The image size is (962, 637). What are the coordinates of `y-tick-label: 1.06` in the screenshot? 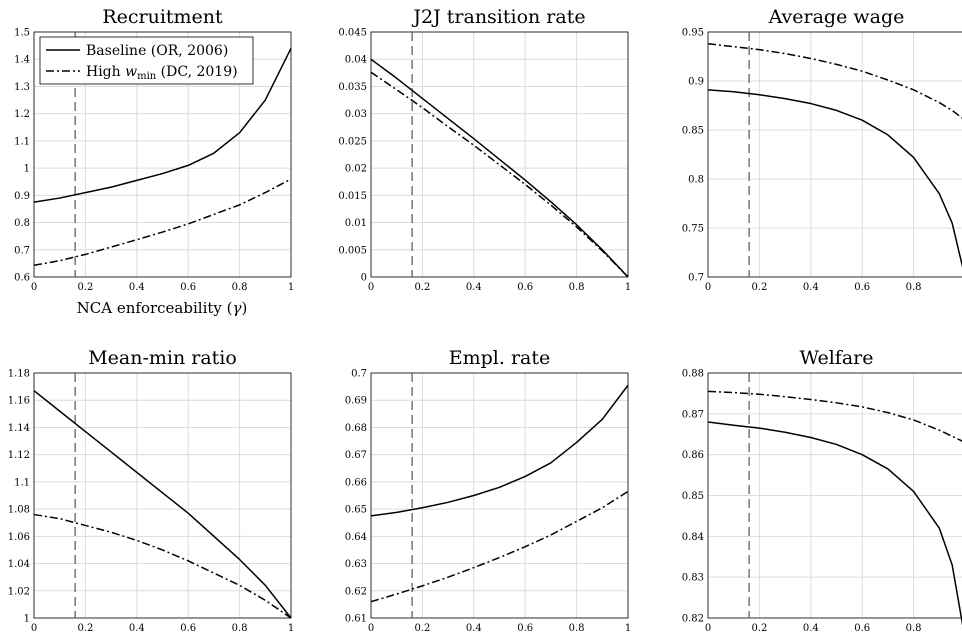 It's located at (19, 537).